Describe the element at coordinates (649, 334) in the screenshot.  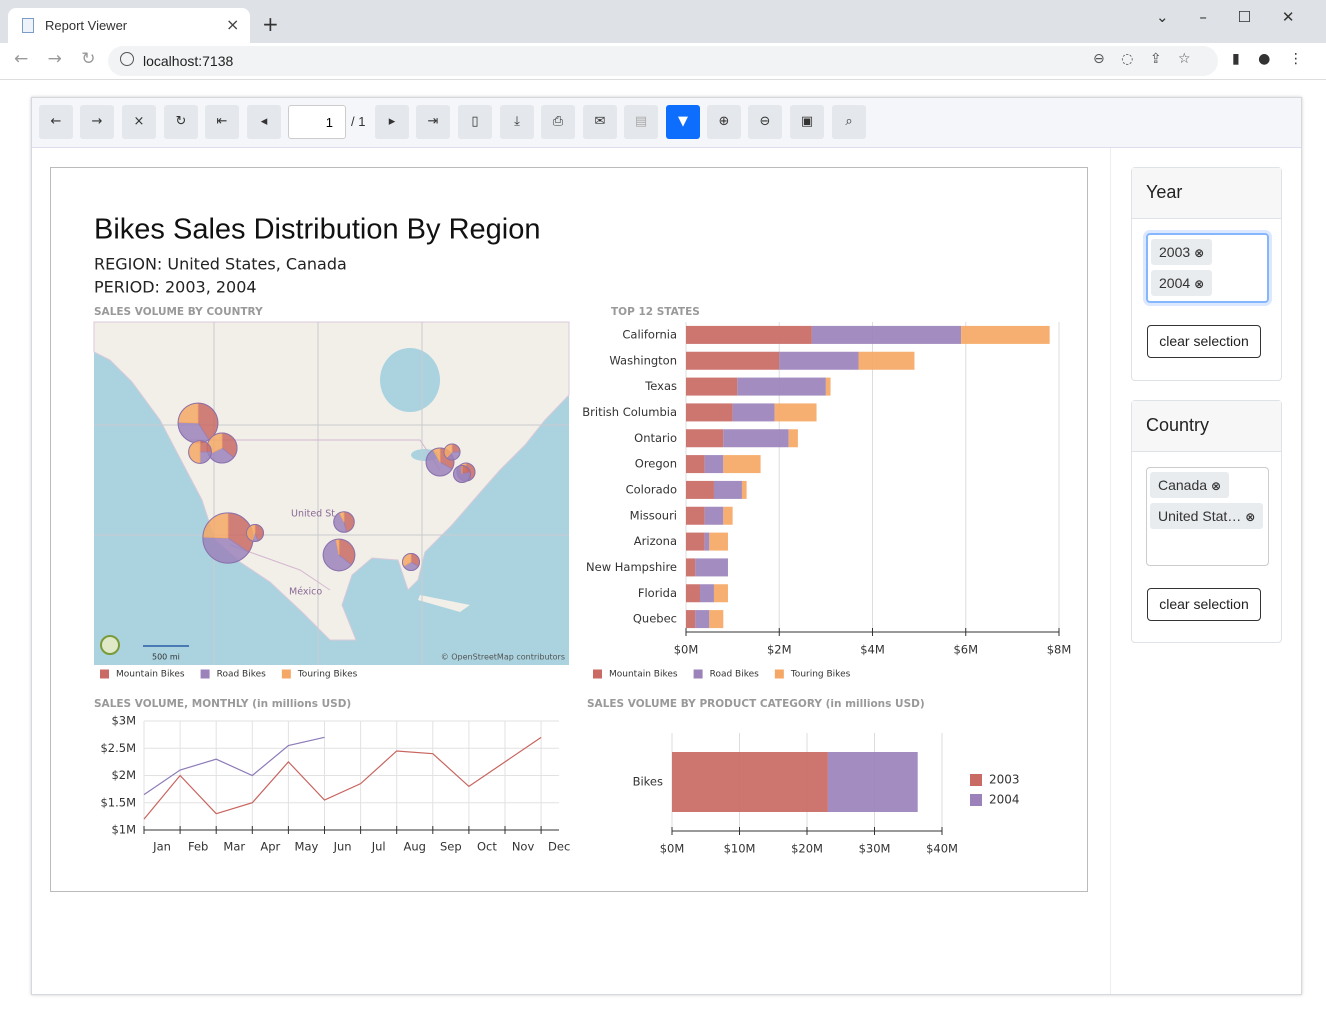
I see `category-label: California` at that location.